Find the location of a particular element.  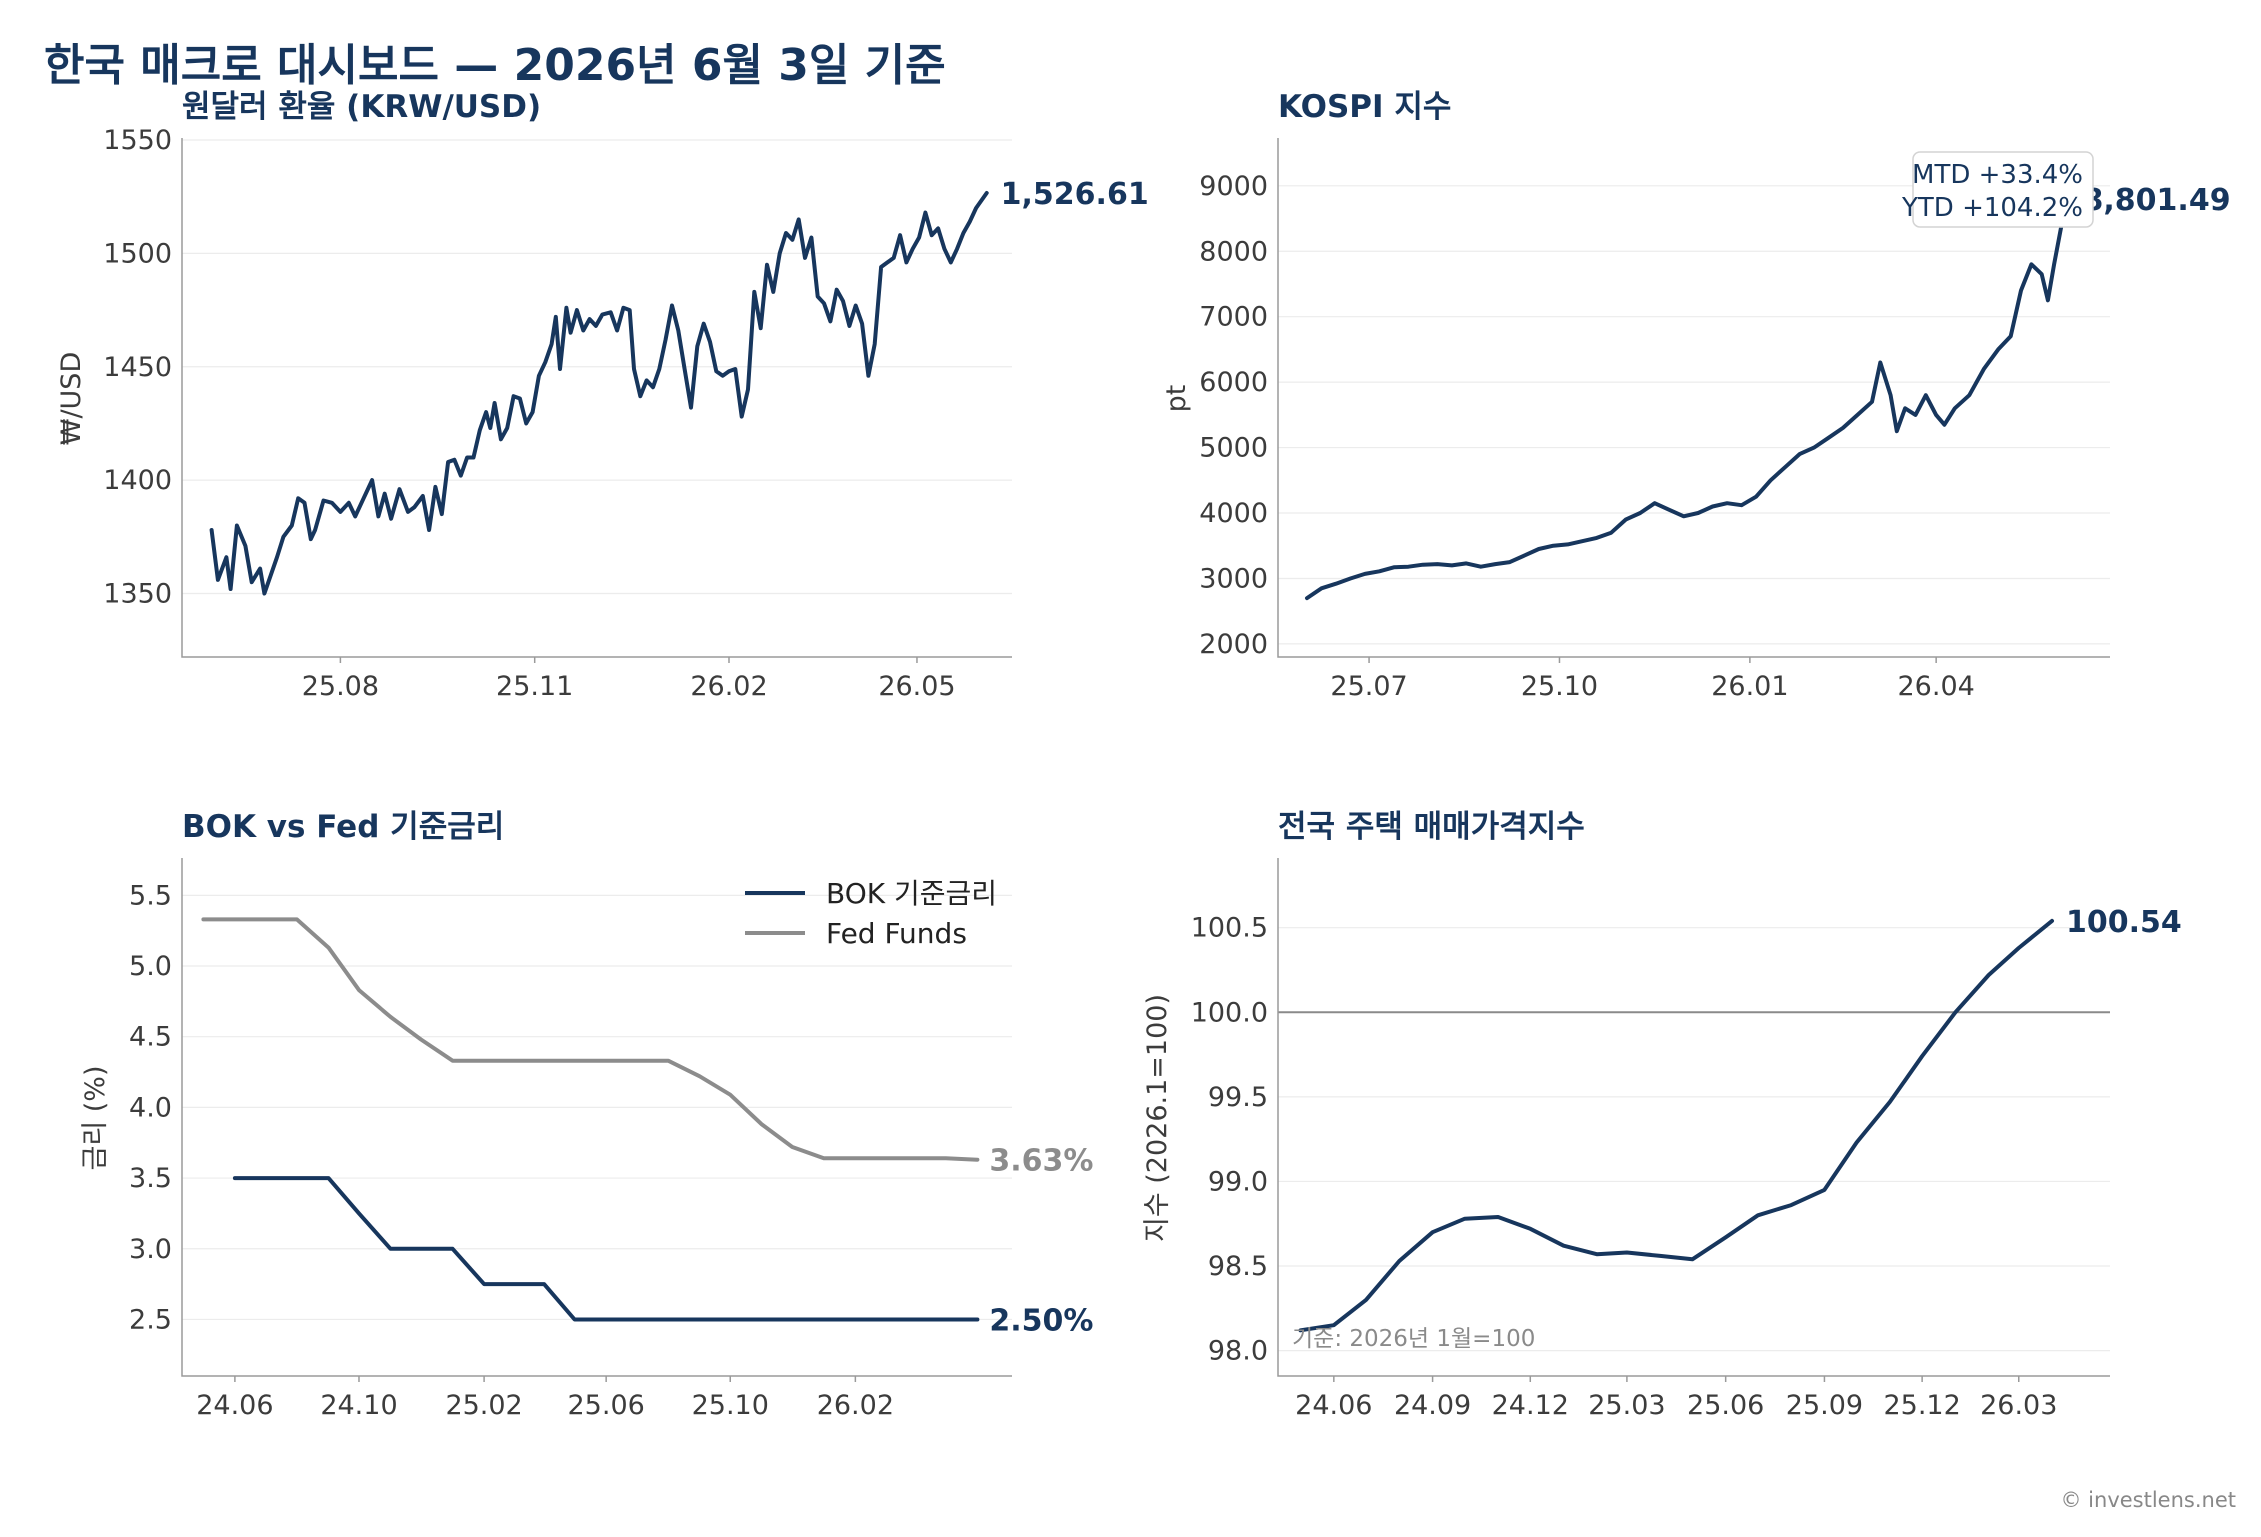

y-tick-label: 7000 is located at coordinates (1233, 317).